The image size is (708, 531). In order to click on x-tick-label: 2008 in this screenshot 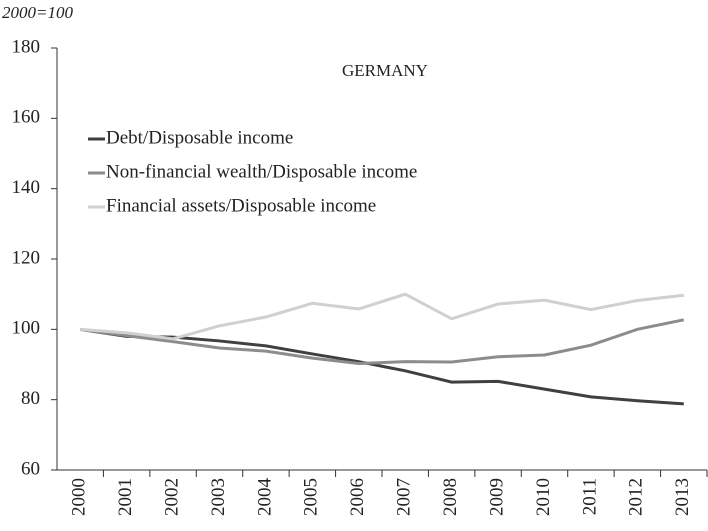, I will do `click(450, 497)`.